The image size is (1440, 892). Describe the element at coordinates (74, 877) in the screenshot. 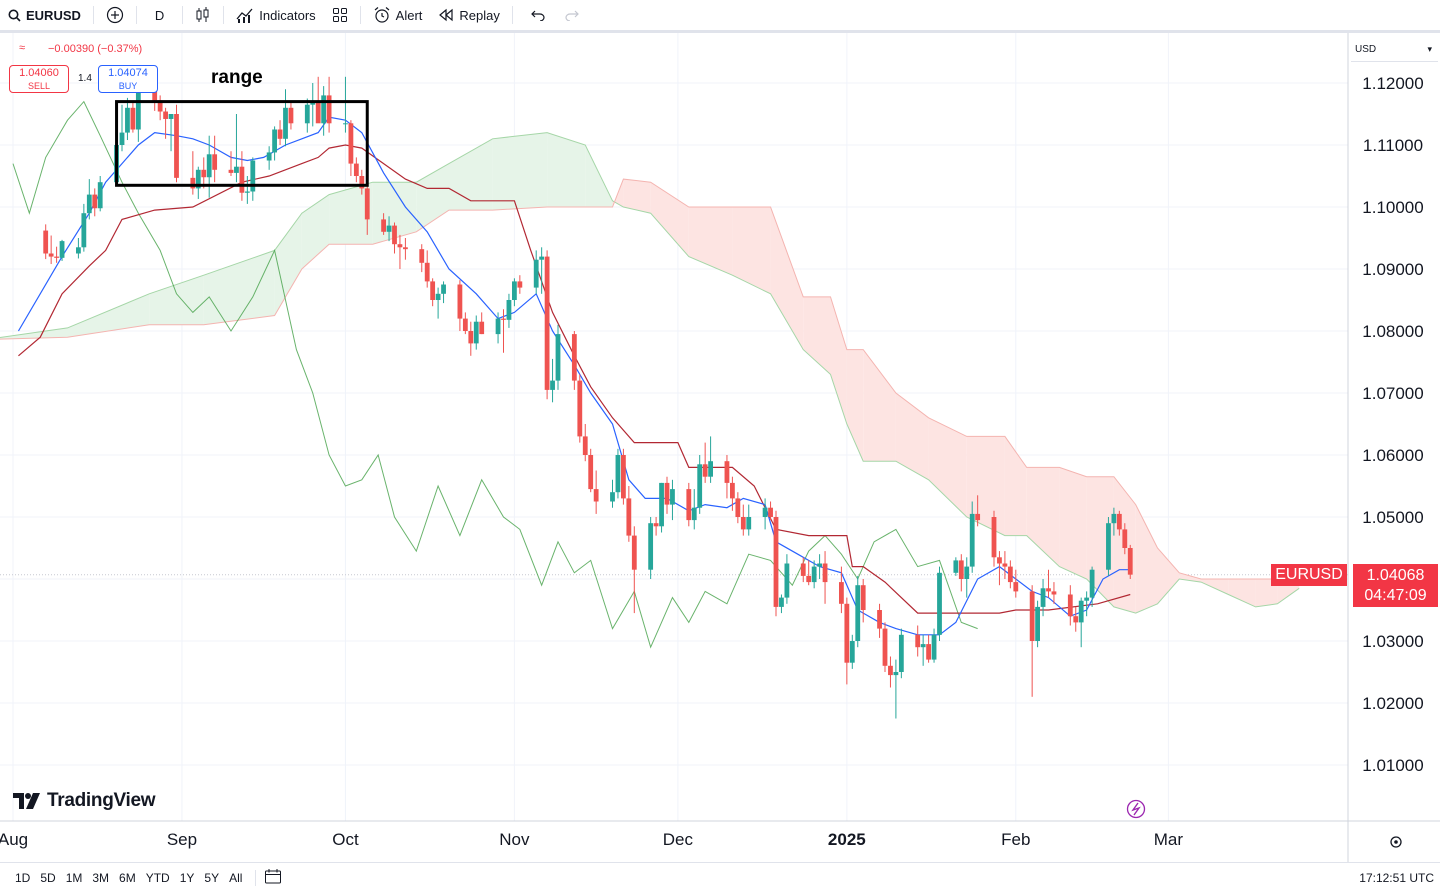

I see `range-1m: 1M` at that location.